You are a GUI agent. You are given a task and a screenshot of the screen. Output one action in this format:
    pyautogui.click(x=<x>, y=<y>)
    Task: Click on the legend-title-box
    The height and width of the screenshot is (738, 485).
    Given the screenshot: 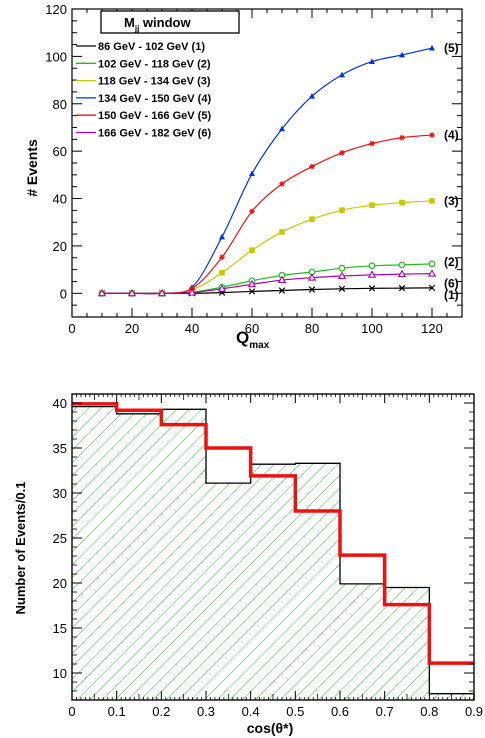 What is the action you would take?
    pyautogui.click(x=170, y=22)
    